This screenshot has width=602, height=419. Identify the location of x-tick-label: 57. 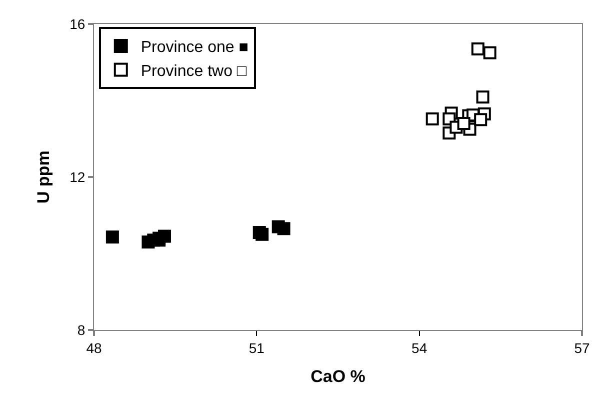
(582, 348).